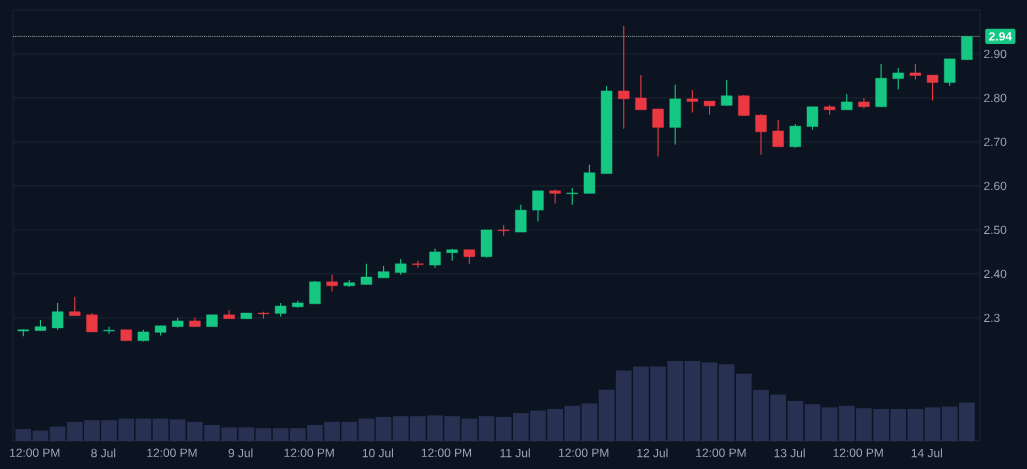  Describe the element at coordinates (515, 453) in the screenshot. I see `x-tick-label: 11 Jul` at that location.